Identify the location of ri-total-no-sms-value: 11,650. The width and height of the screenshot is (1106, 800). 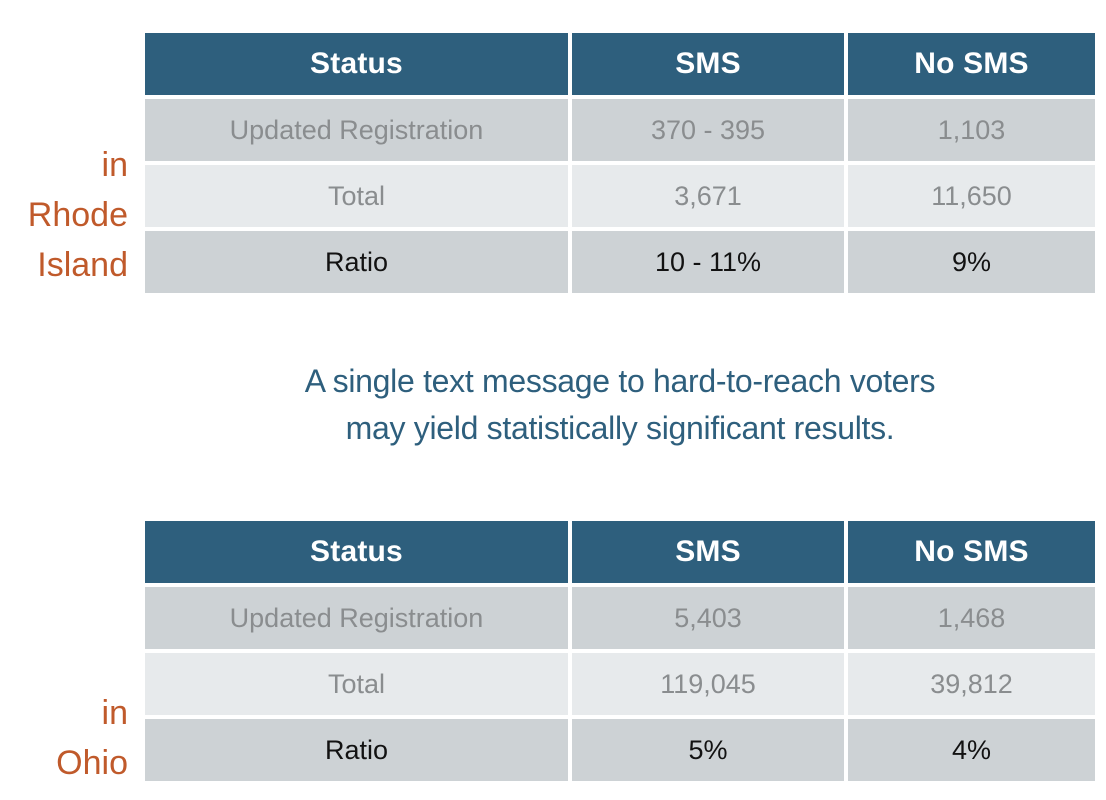
(971, 196).